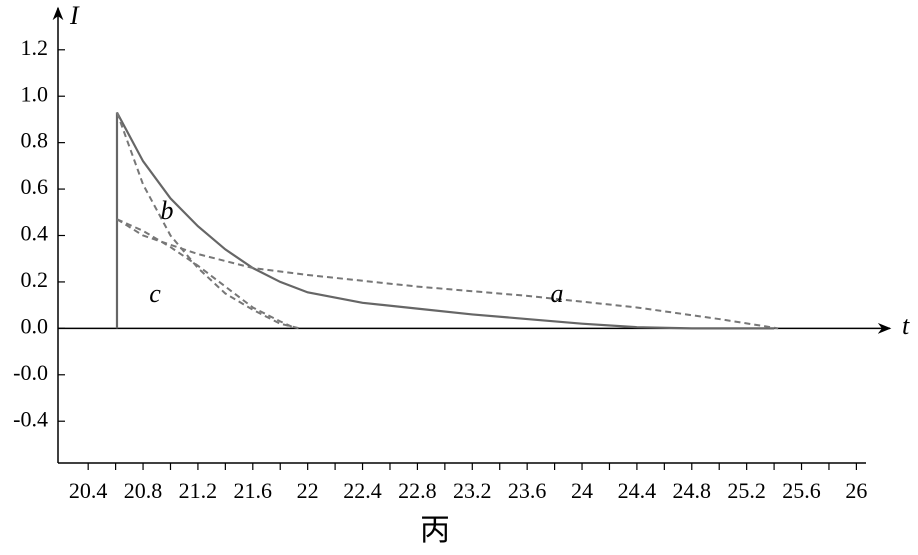 The width and height of the screenshot is (918, 555). Describe the element at coordinates (155, 293) in the screenshot. I see `curve-label: c` at that location.